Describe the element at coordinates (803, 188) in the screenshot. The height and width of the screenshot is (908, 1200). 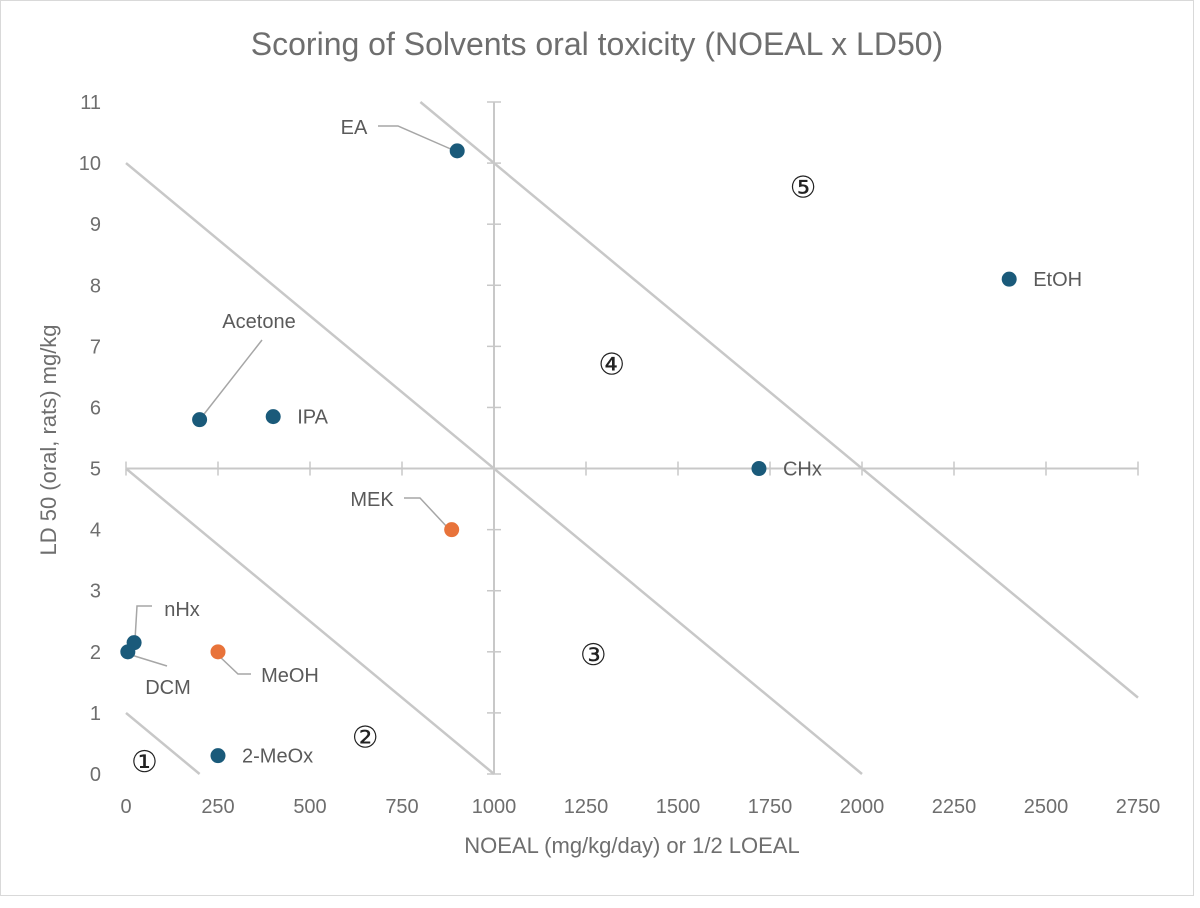
I see `zone-marker: ⑤` at that location.